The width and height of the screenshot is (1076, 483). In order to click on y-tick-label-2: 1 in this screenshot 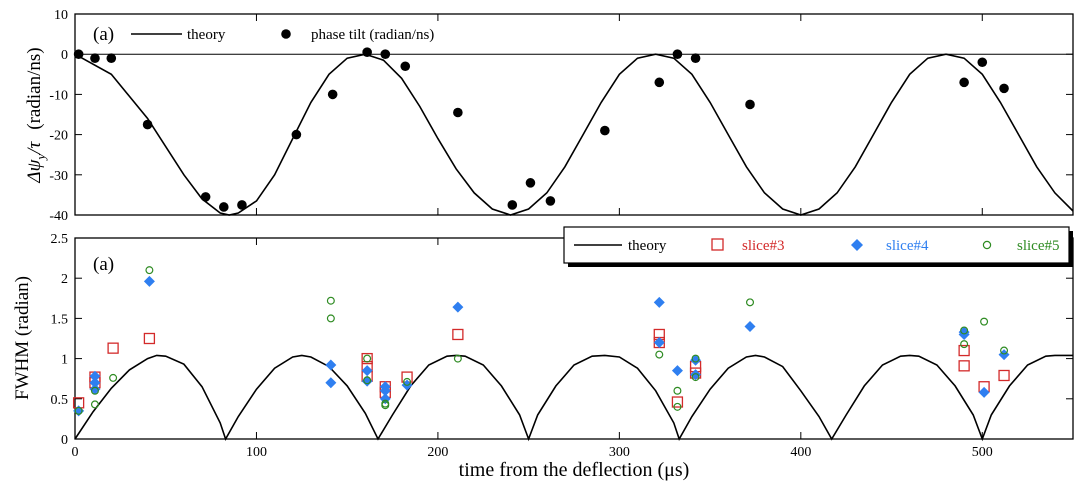, I will do `click(64, 360)`.